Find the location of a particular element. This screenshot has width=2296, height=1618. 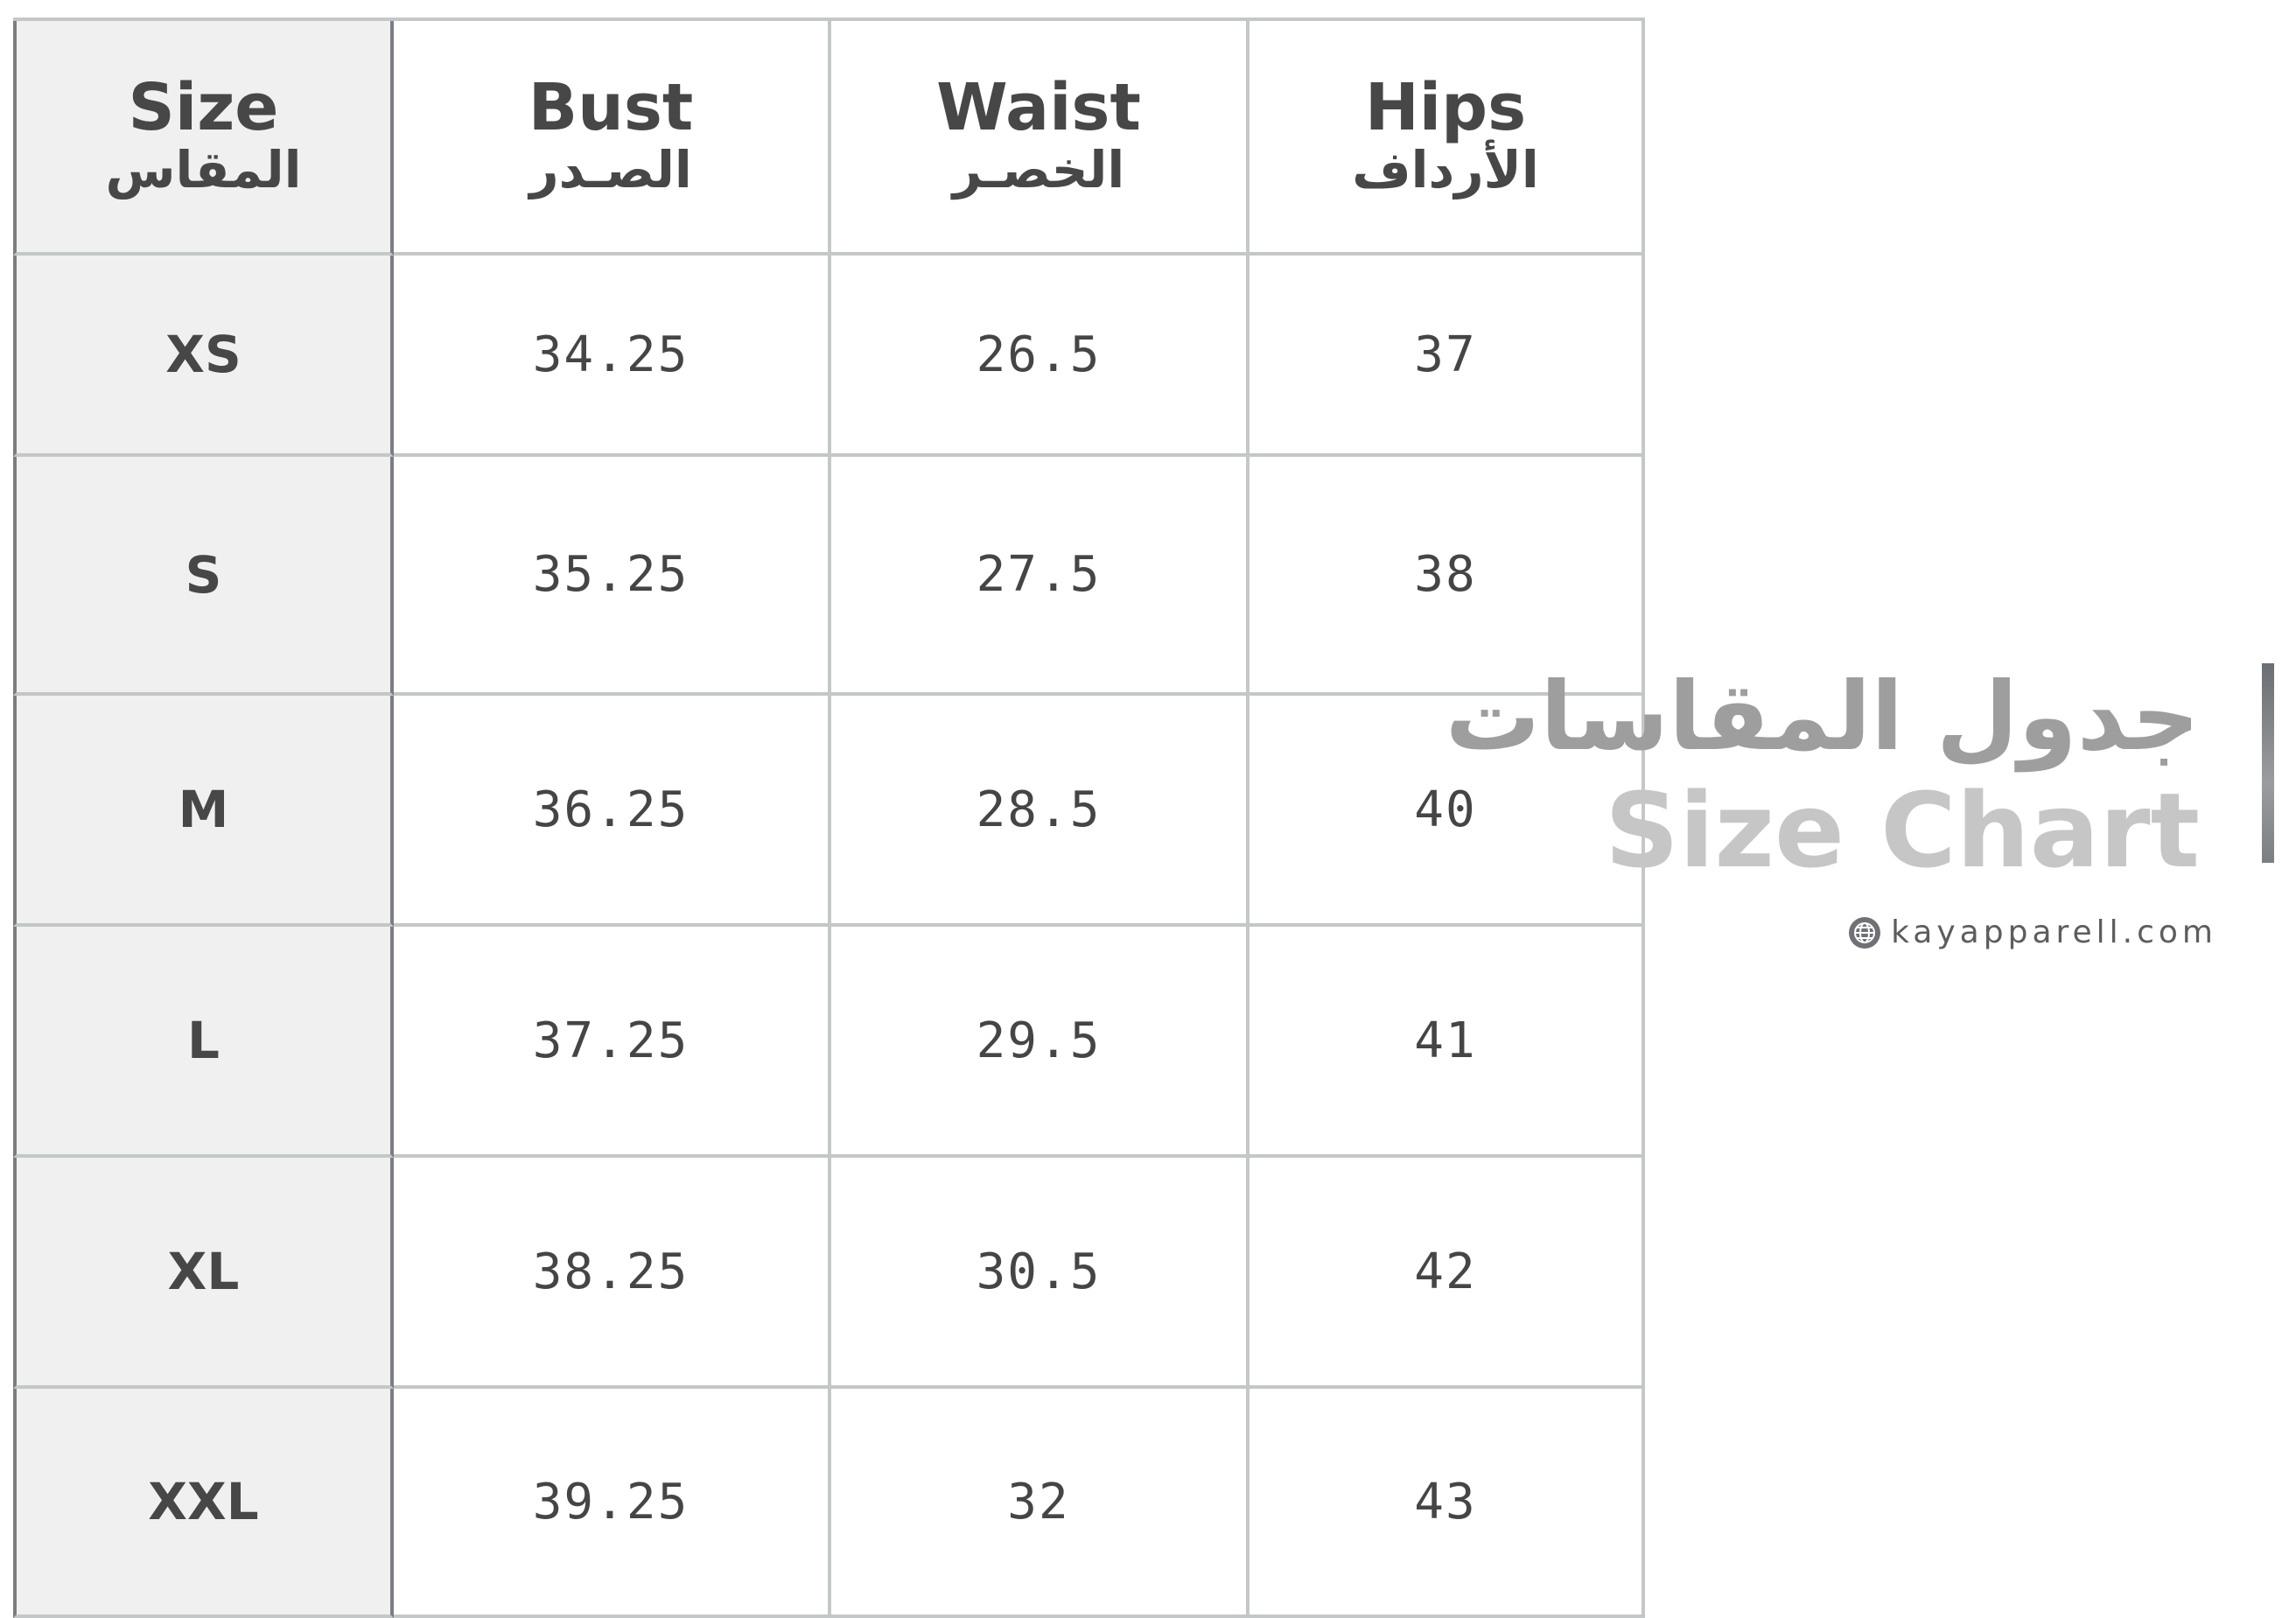

cell-waist: 30.5 is located at coordinates (1040, 1274).